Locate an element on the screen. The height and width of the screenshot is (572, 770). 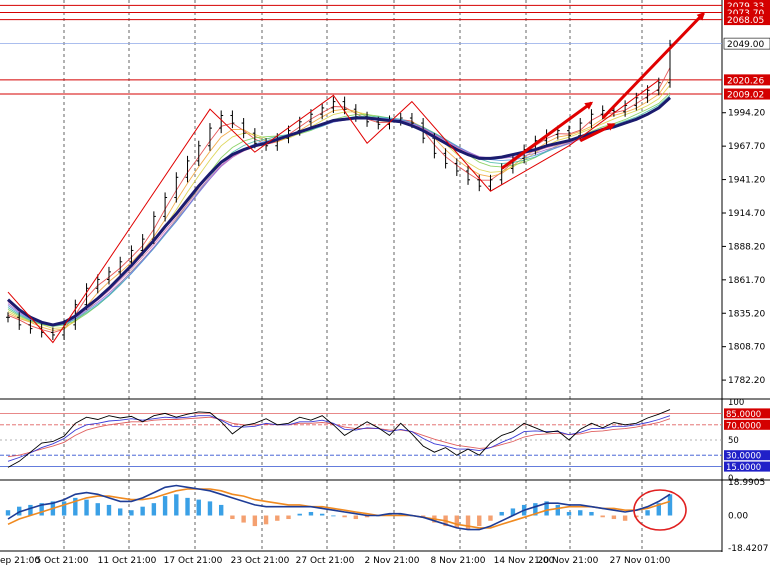
y-tick-label: 1808.70 is located at coordinates (746, 348).